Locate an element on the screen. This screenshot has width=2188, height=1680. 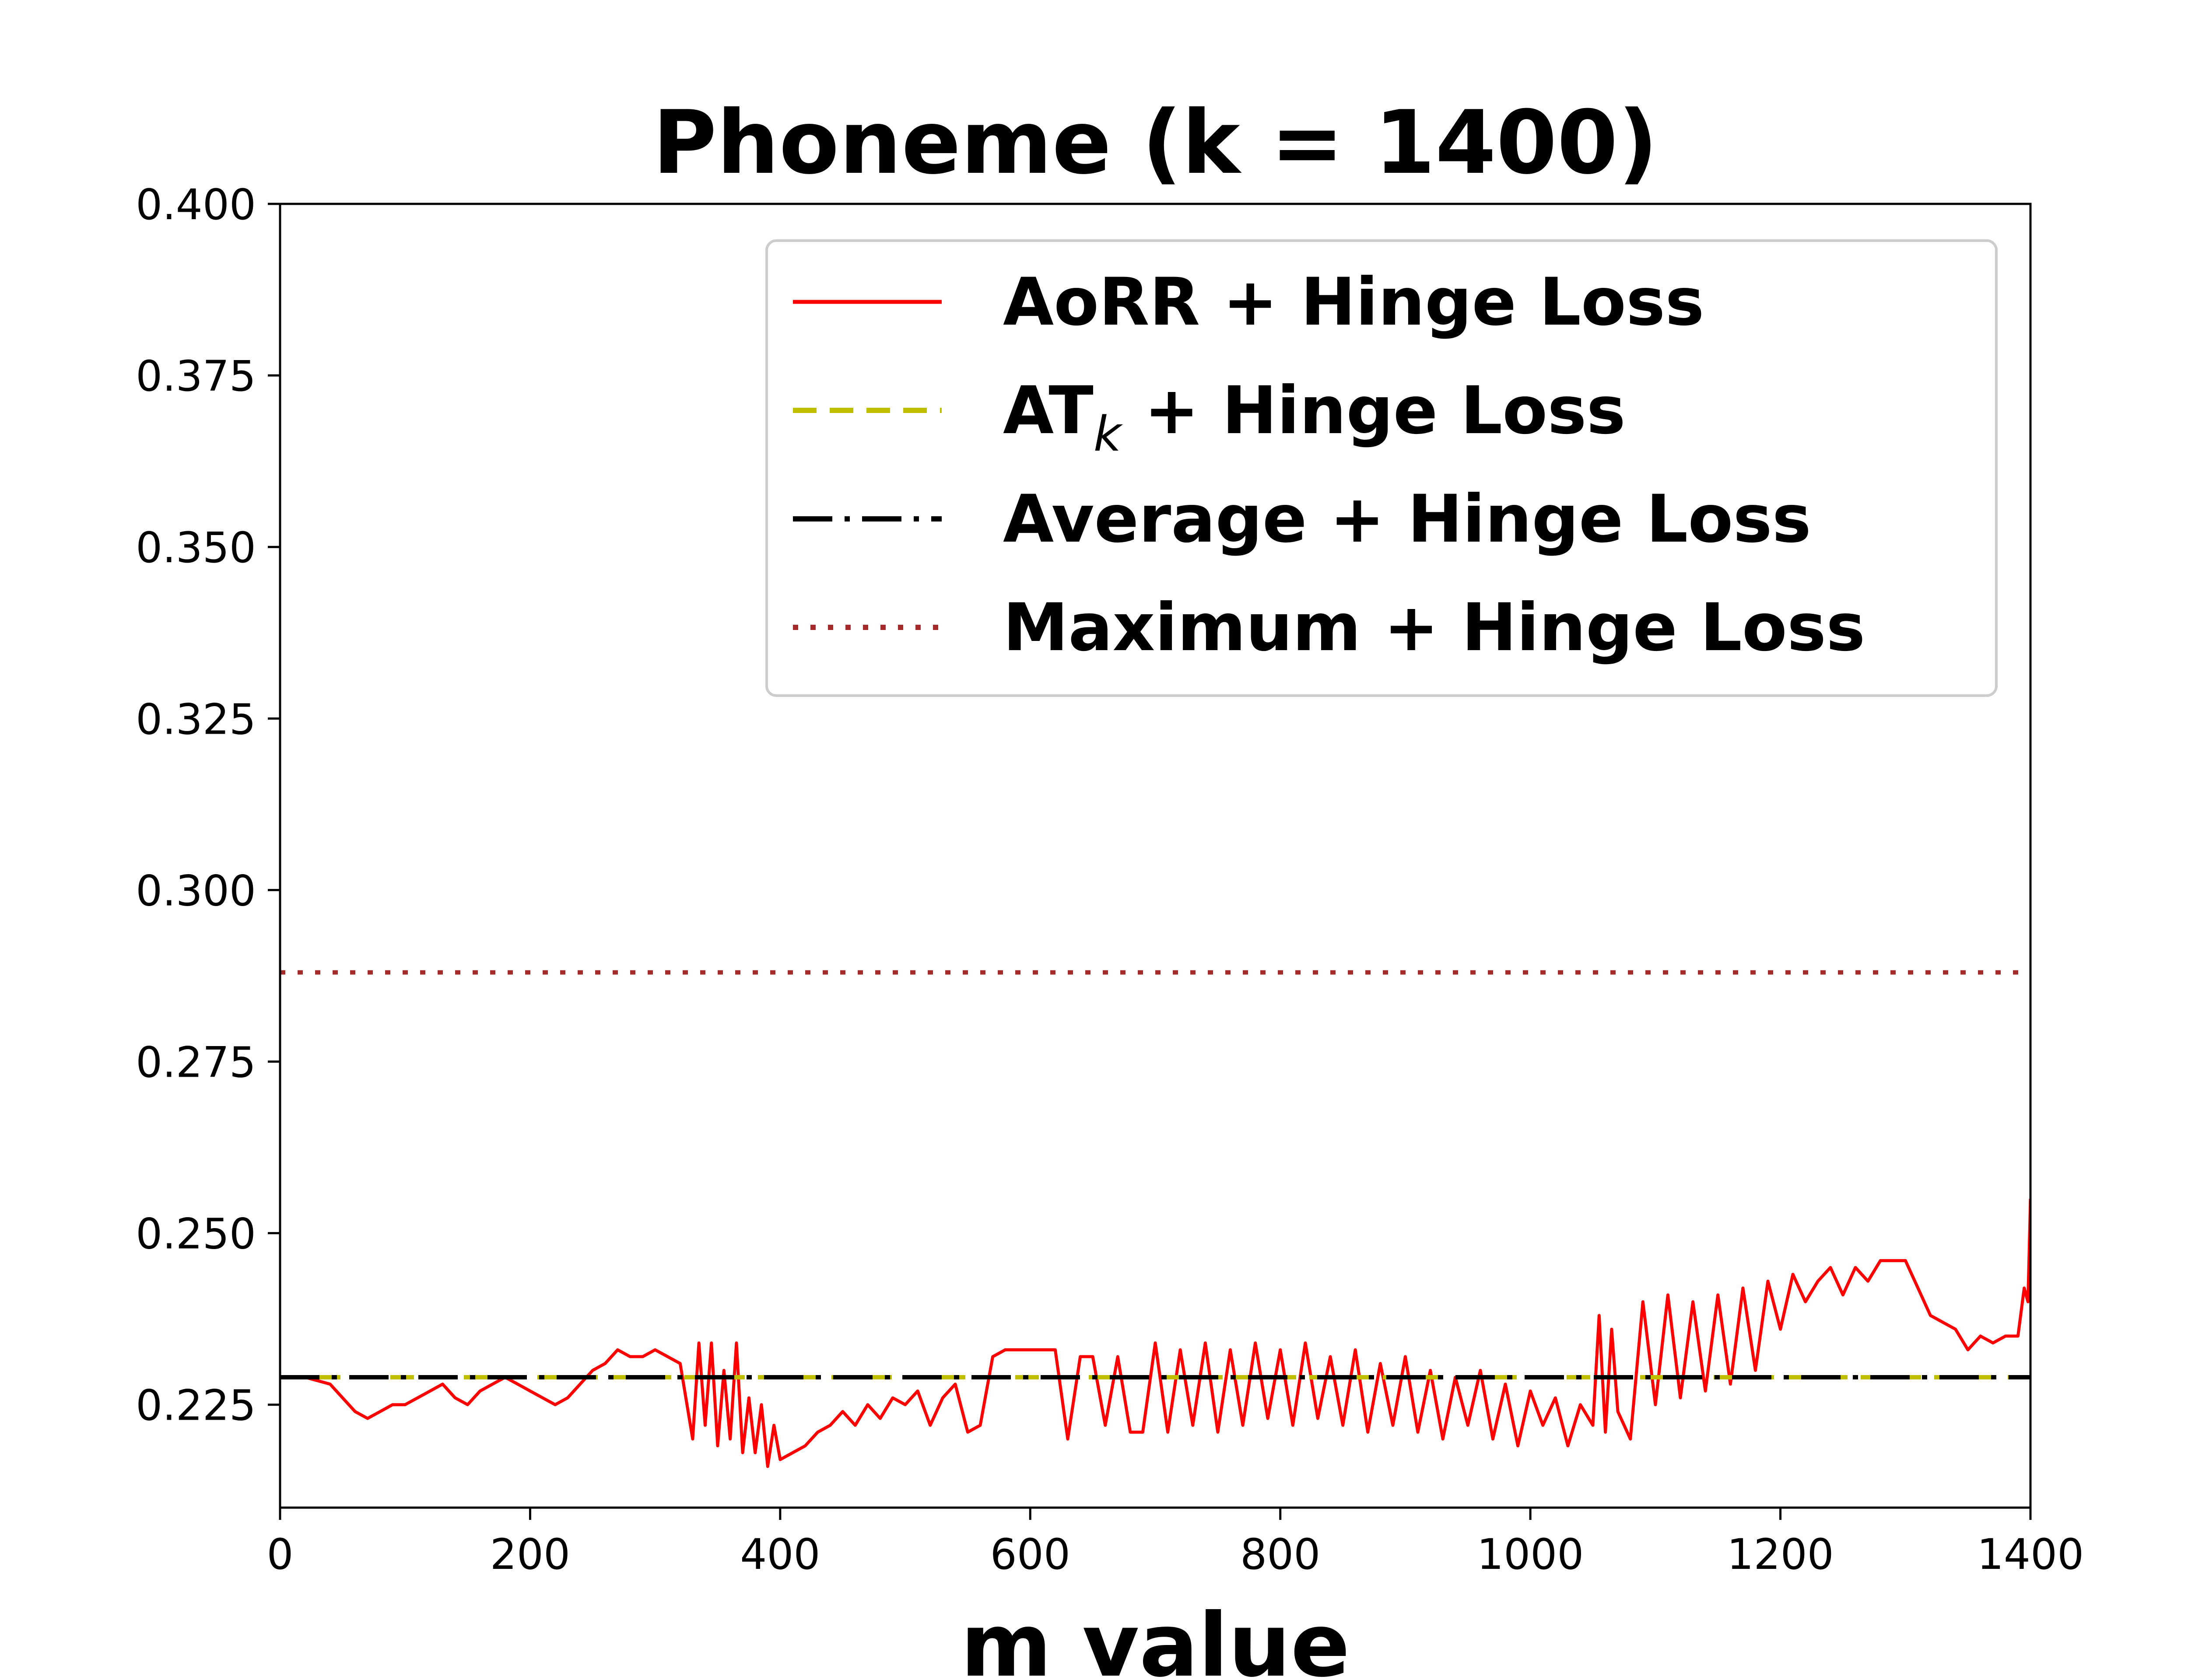
x-tick-label: 1000 is located at coordinates (1530, 1554).